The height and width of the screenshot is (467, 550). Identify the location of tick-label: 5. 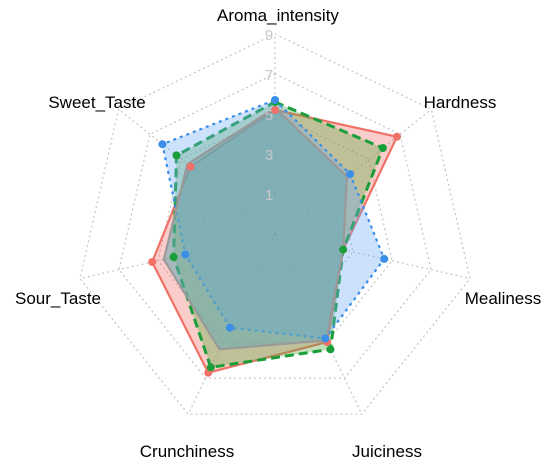
(269, 115).